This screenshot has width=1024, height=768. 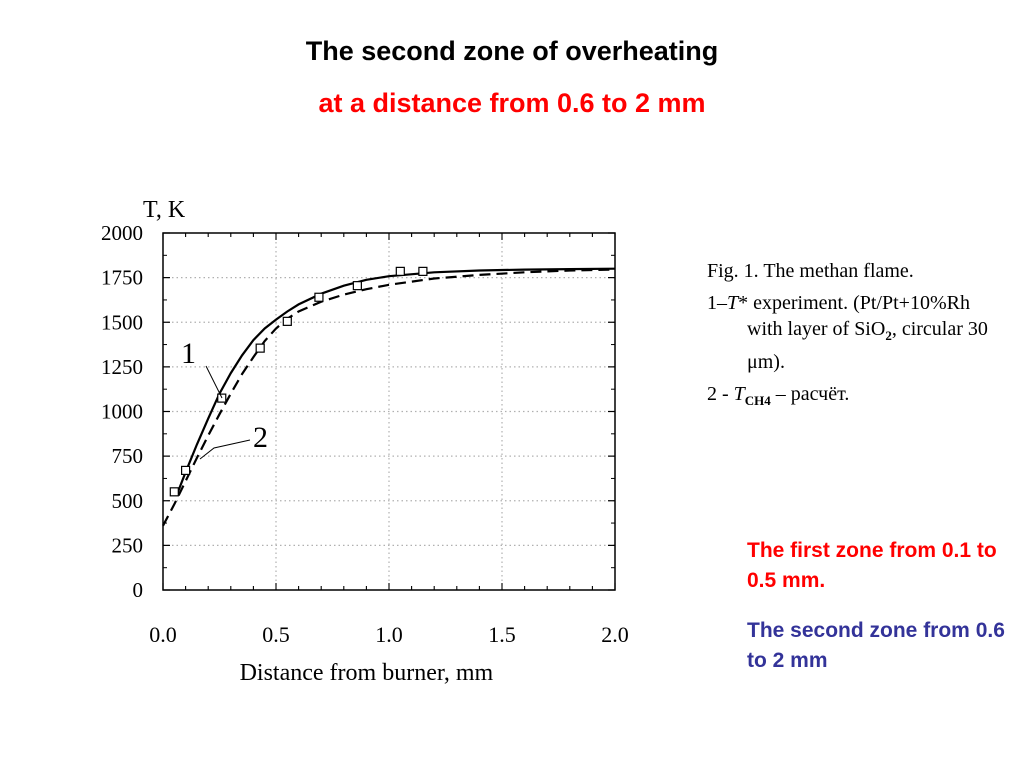 What do you see at coordinates (367, 673) in the screenshot?
I see `x-axis-label: Distance from burner, mm` at bounding box center [367, 673].